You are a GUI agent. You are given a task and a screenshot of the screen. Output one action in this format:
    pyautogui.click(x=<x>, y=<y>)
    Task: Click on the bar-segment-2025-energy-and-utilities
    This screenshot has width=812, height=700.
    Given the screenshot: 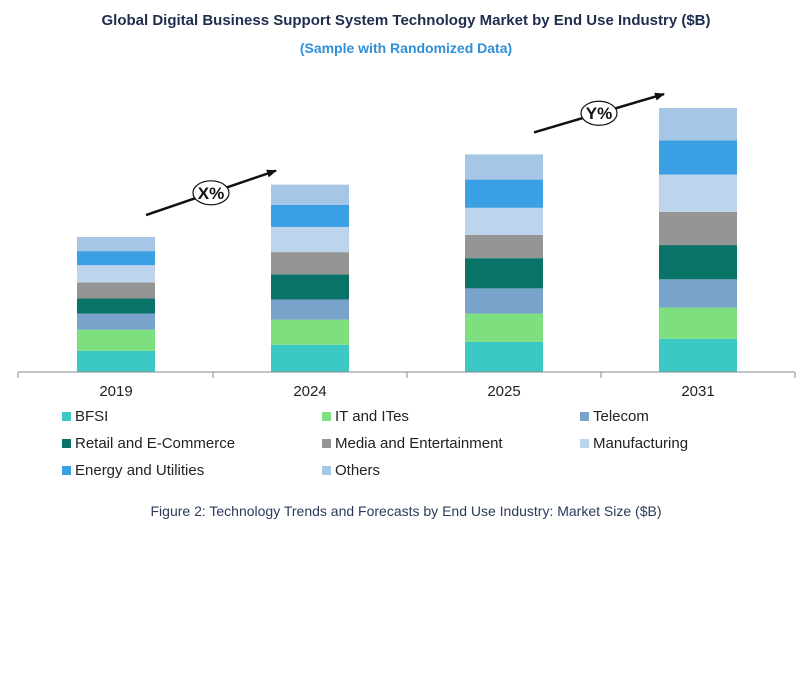 What is the action you would take?
    pyautogui.click(x=504, y=193)
    